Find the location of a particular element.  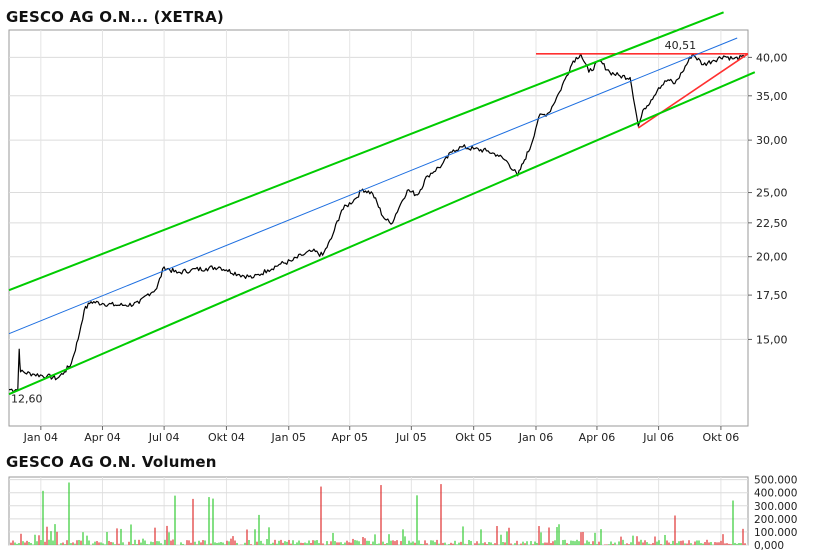

volume-y-tick-label: 200.000 is located at coordinates (775, 520).